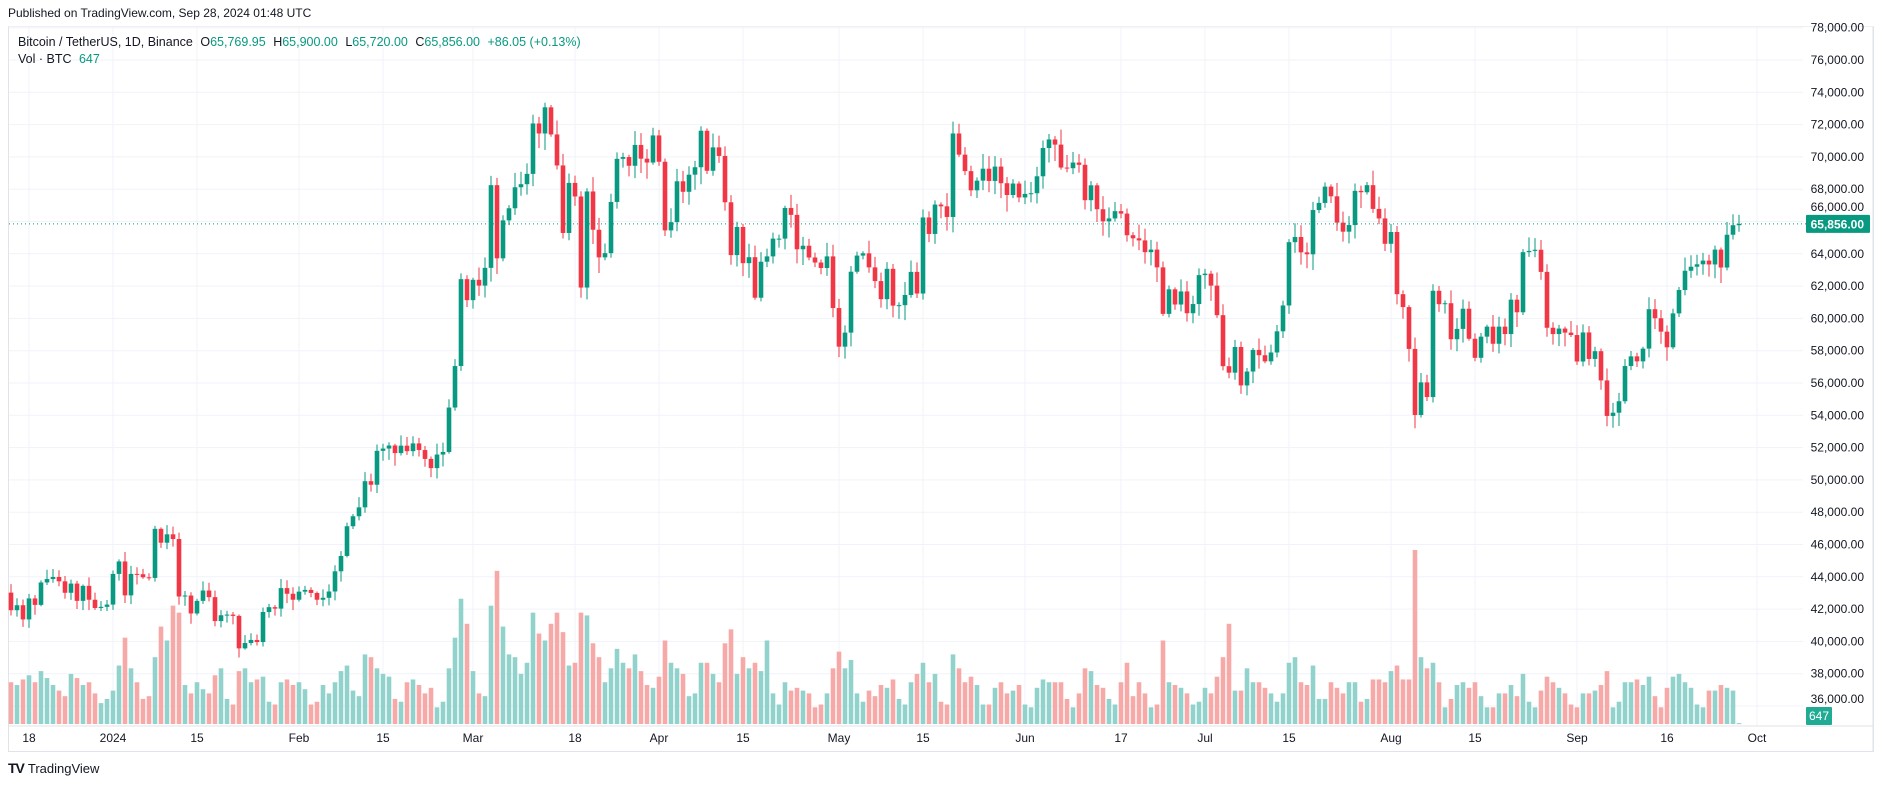  What do you see at coordinates (1819, 716) in the screenshot?
I see `last-volume-label: 647` at bounding box center [1819, 716].